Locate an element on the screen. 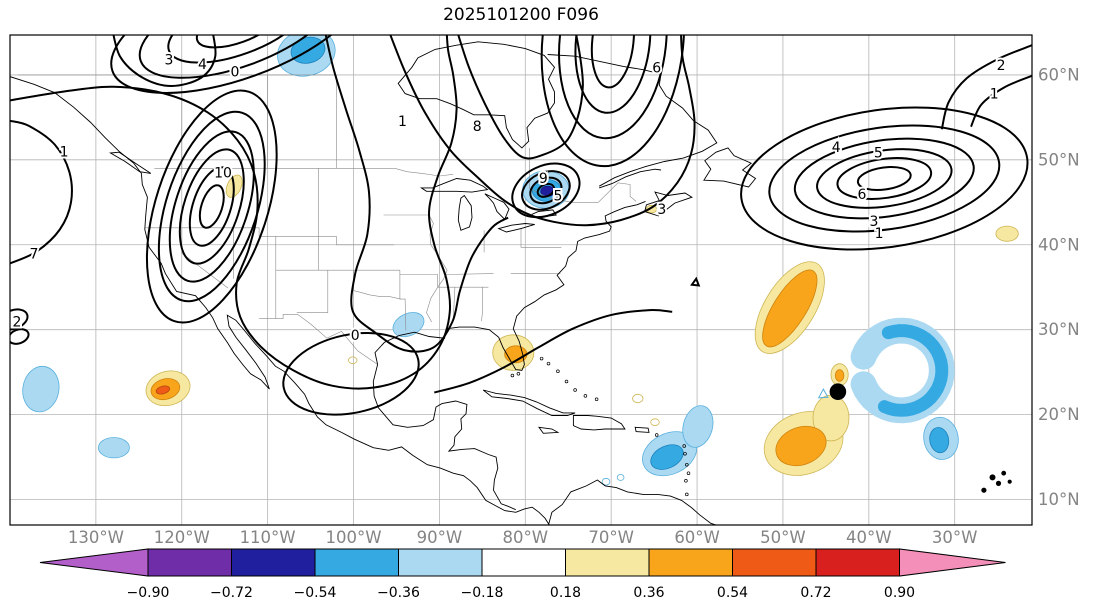  svg-text: 40°W is located at coordinates (869, 537).